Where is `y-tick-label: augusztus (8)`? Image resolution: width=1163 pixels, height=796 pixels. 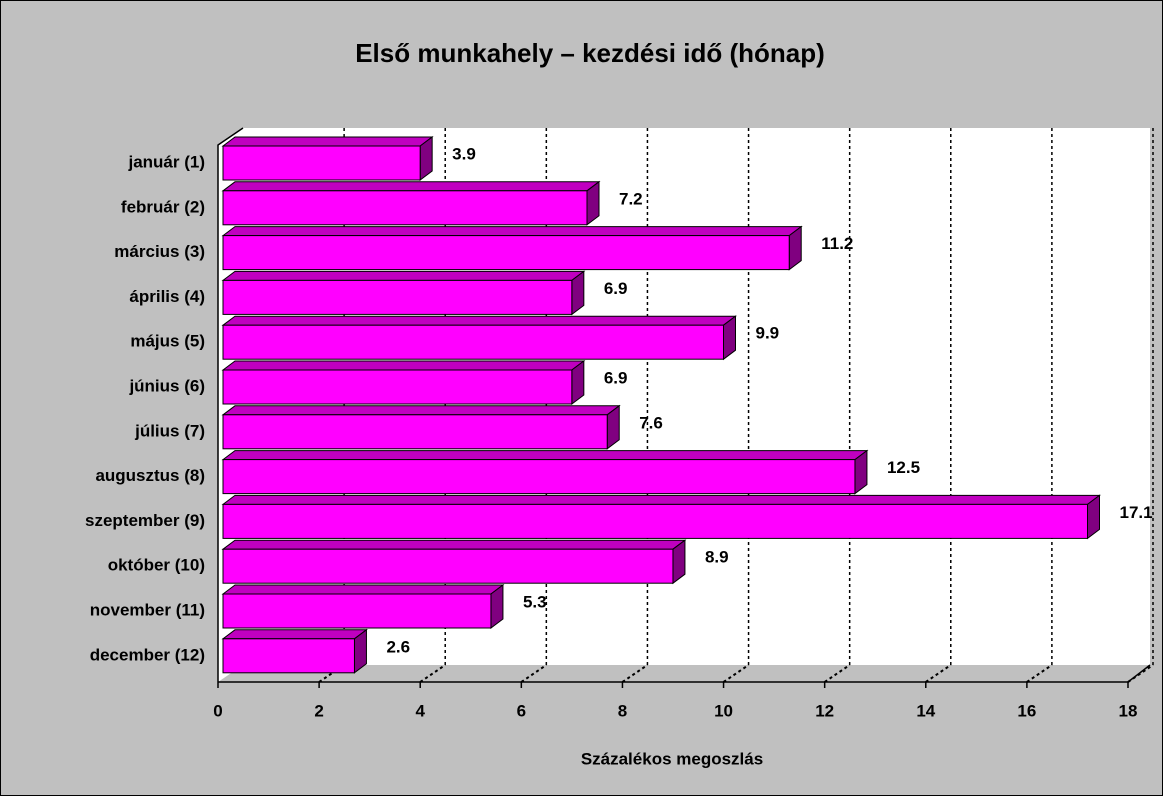
y-tick-label: augusztus (8) is located at coordinates (150, 475).